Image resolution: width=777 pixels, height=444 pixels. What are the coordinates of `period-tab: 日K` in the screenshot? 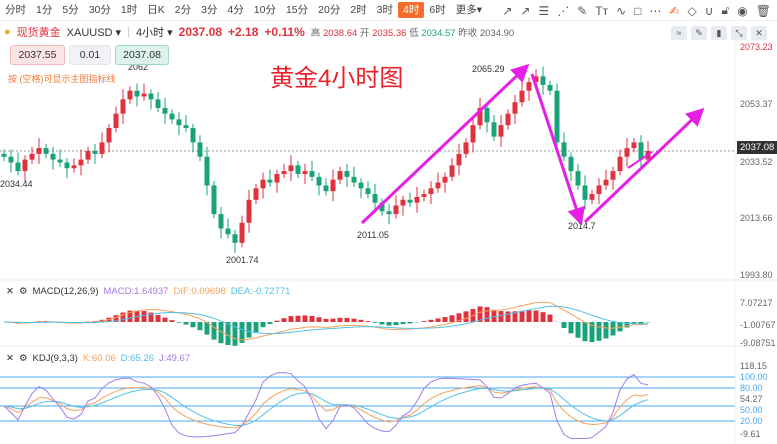 It's located at (156, 10).